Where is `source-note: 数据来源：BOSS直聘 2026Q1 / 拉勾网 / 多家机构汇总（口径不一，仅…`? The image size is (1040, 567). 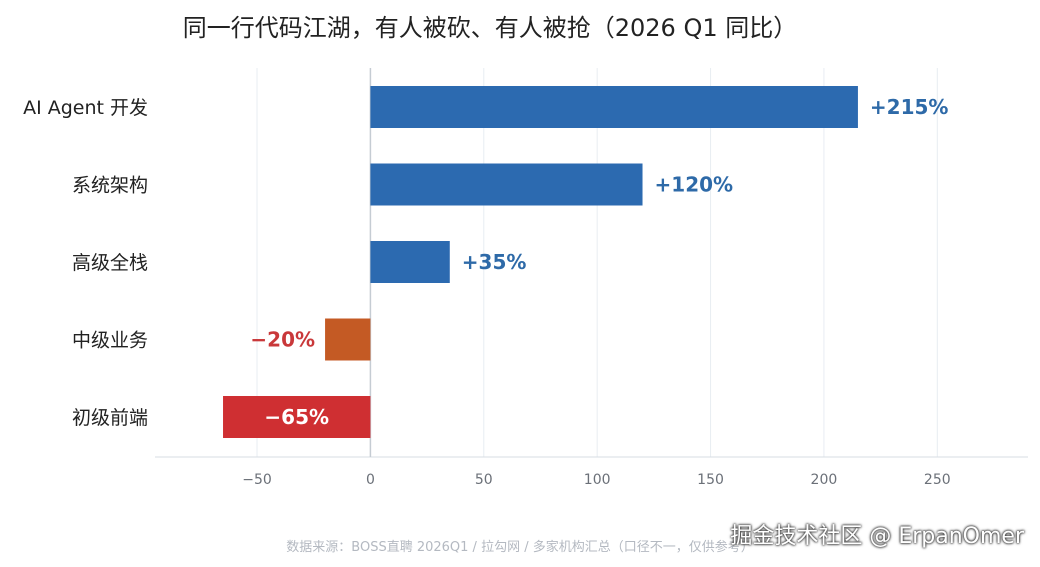 source-note: 数据来源：BOSS直聘 2026Q1 / 拉勾网 / 多家机构汇总（口径不一，仅… is located at coordinates (520, 547).